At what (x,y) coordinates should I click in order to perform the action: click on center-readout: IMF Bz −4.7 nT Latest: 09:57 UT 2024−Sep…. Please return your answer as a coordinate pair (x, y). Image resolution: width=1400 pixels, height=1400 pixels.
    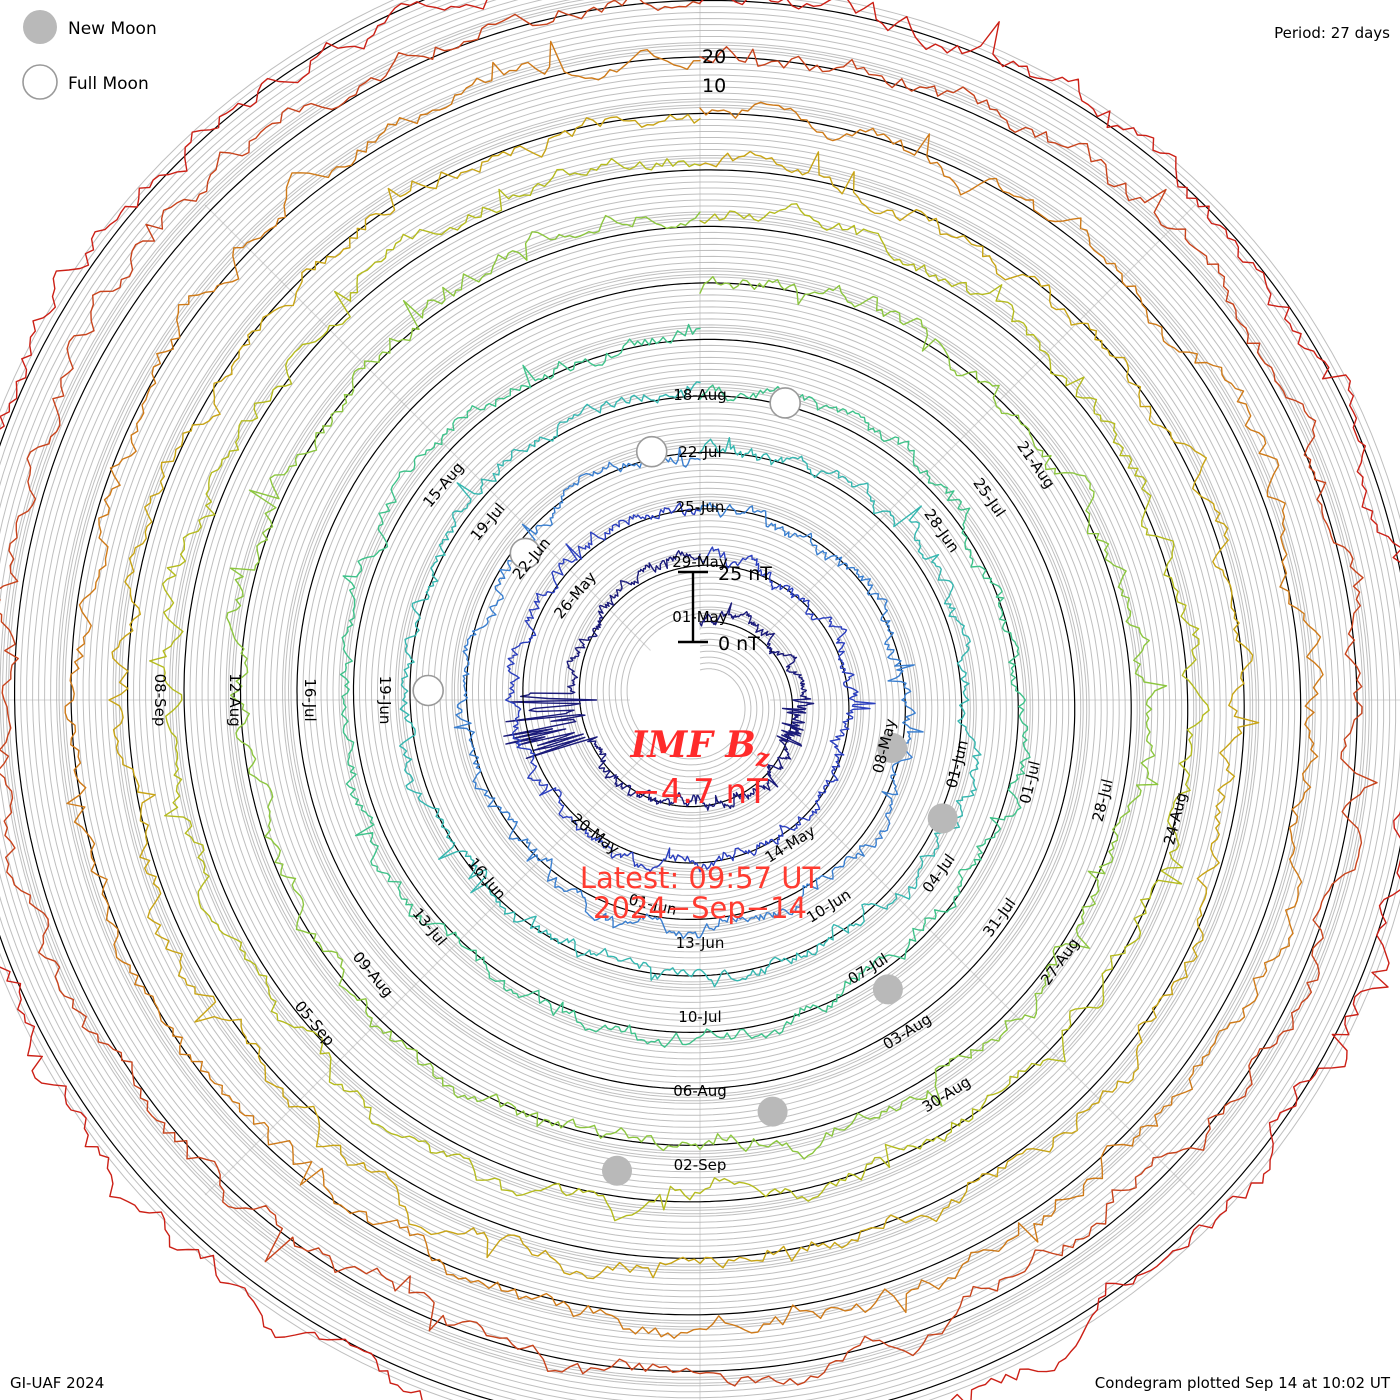
    Looking at the image, I should click on (700, 824).